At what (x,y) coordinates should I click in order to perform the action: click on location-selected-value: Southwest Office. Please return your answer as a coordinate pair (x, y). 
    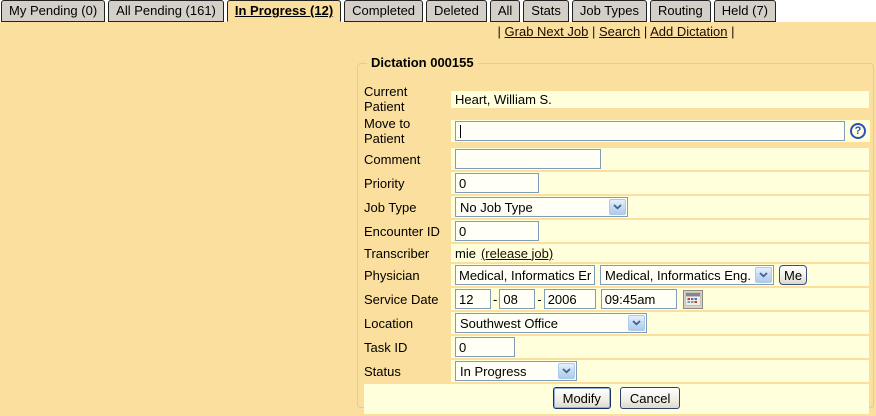
    Looking at the image, I should click on (509, 323).